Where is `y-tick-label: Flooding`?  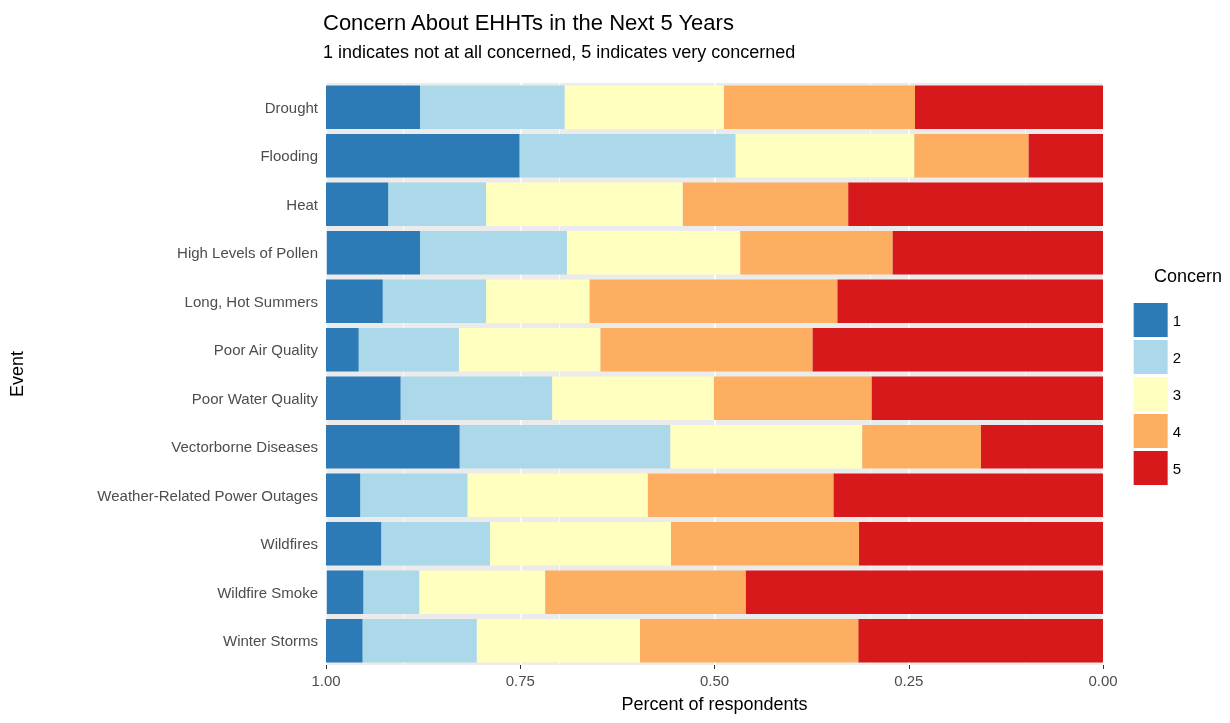 y-tick-label: Flooding is located at coordinates (289, 156).